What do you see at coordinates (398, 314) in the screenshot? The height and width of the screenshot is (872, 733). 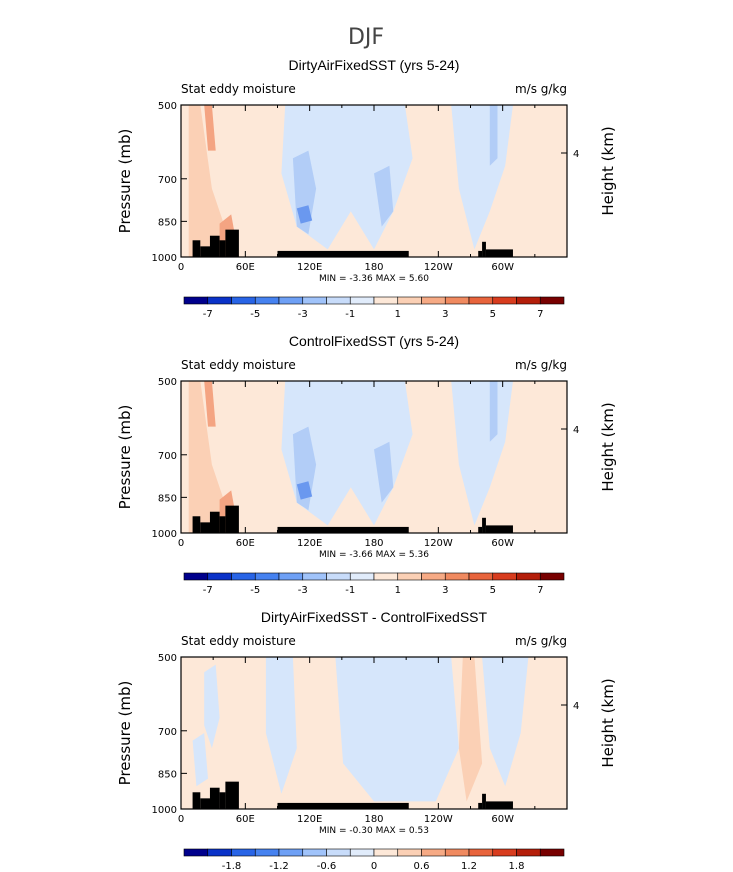 I see `colorbar-label: 1` at bounding box center [398, 314].